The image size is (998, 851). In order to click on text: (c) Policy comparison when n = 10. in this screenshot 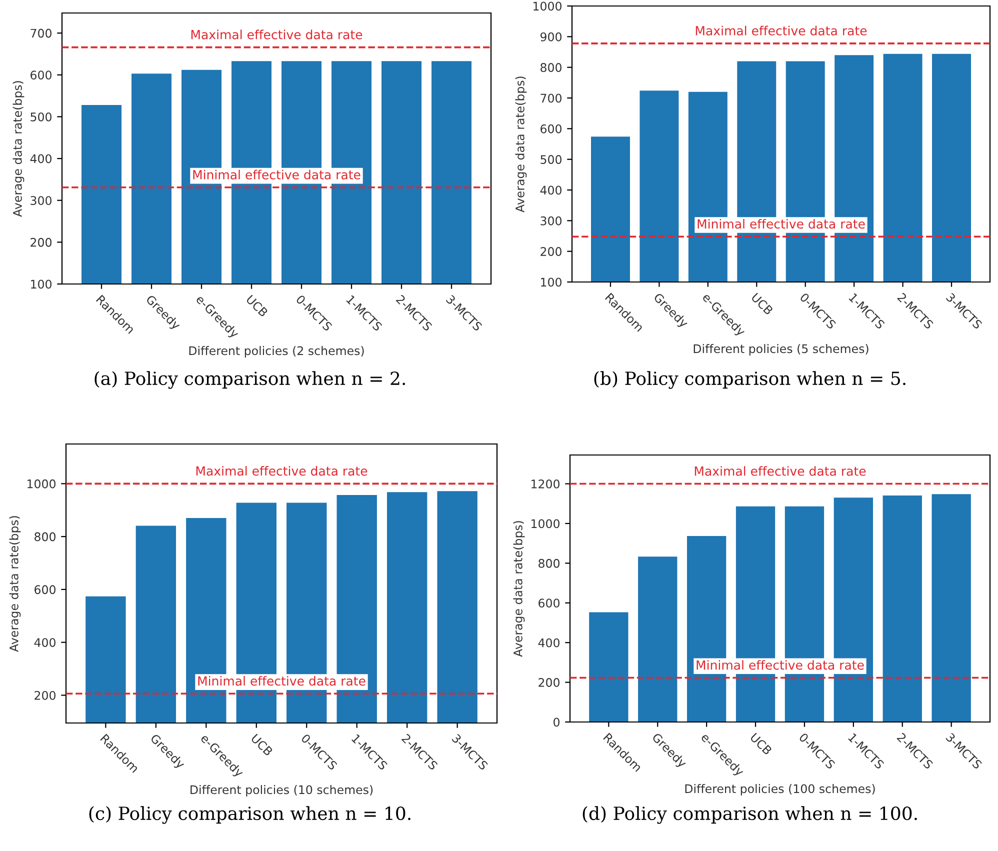, I will do `click(249, 815)`.